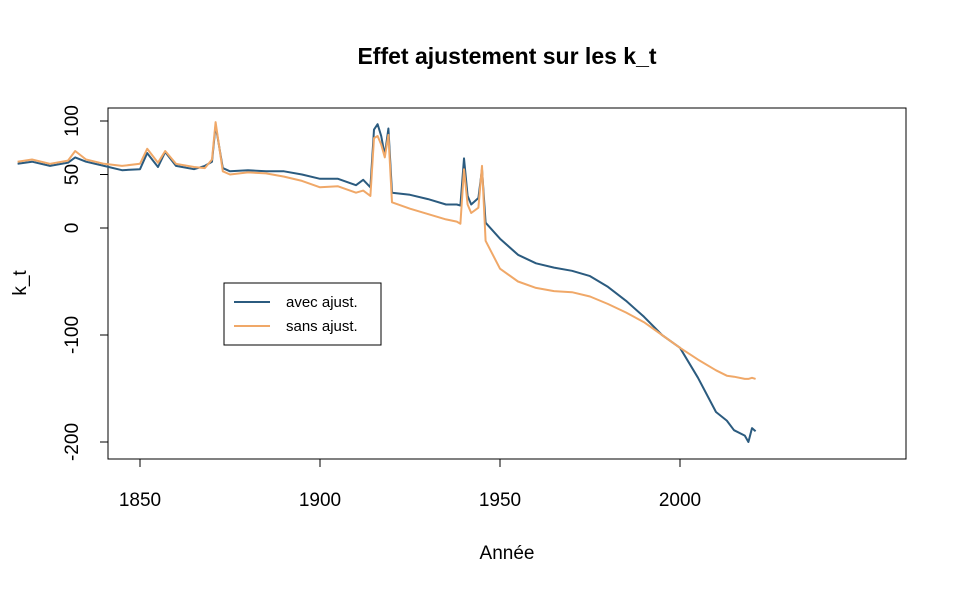  I want to click on y-tick-label: 50, so click(72, 174).